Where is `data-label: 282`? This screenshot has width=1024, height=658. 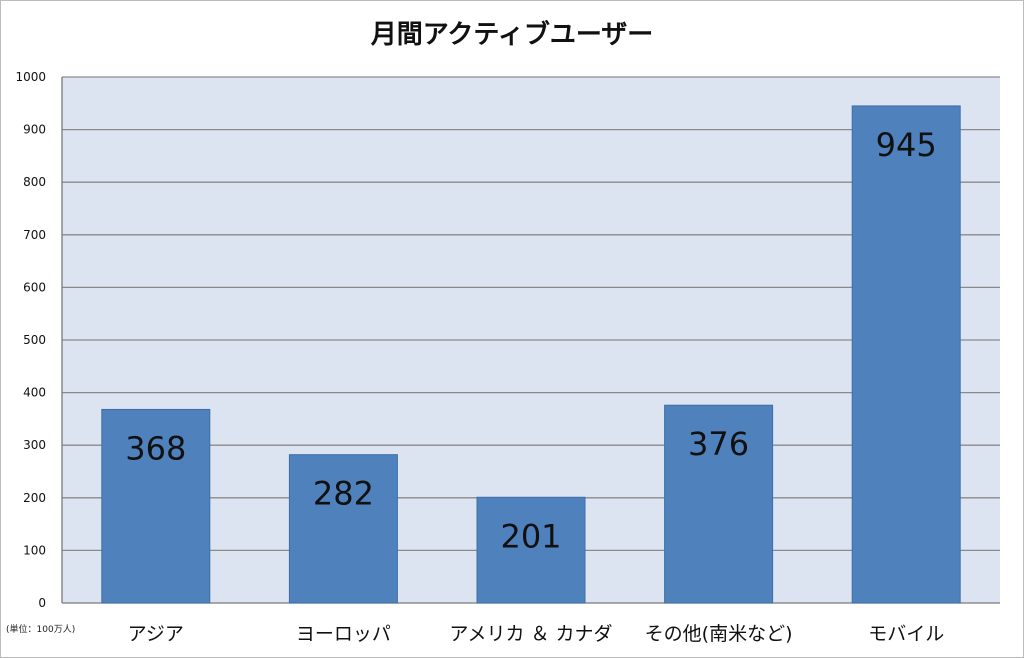
data-label: 282 is located at coordinates (343, 494).